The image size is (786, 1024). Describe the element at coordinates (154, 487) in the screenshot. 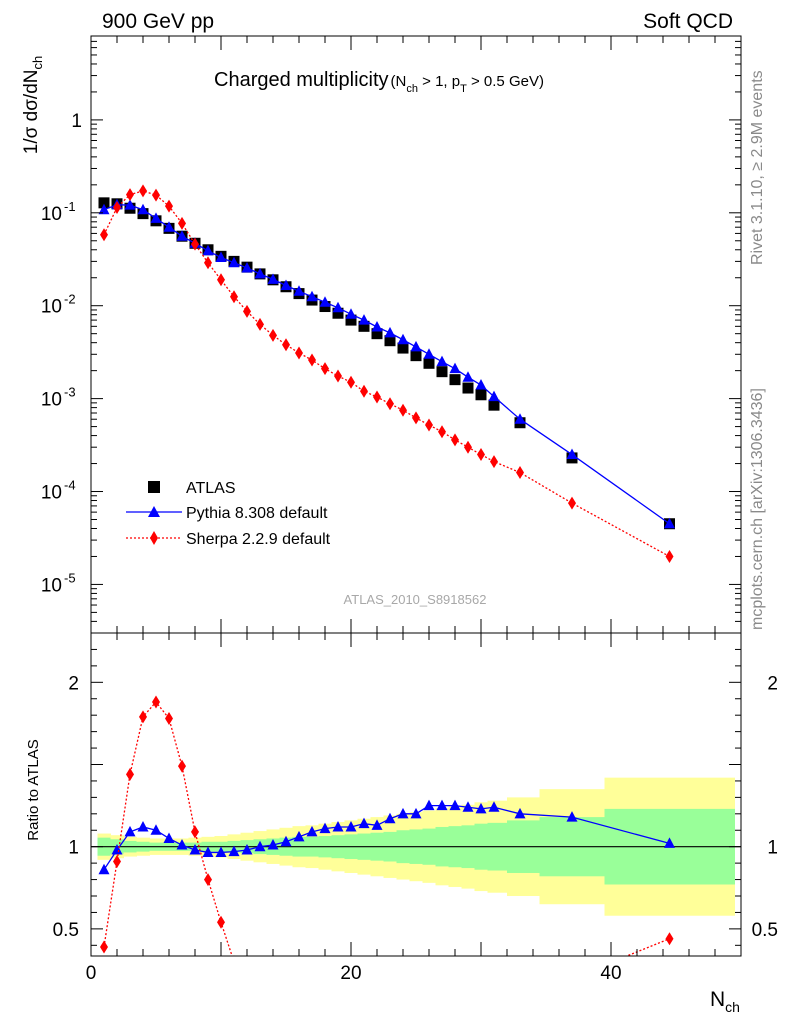

I see `legend-atlas-marker` at that location.